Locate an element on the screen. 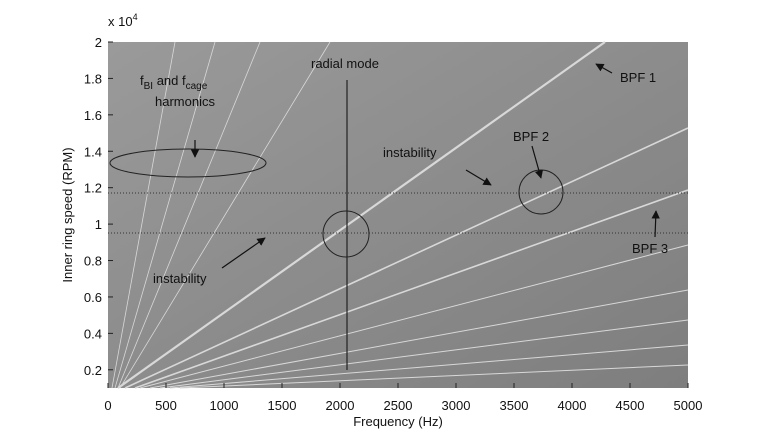 This screenshot has width=776, height=430. y-tick-label: 1 is located at coordinates (98, 224).